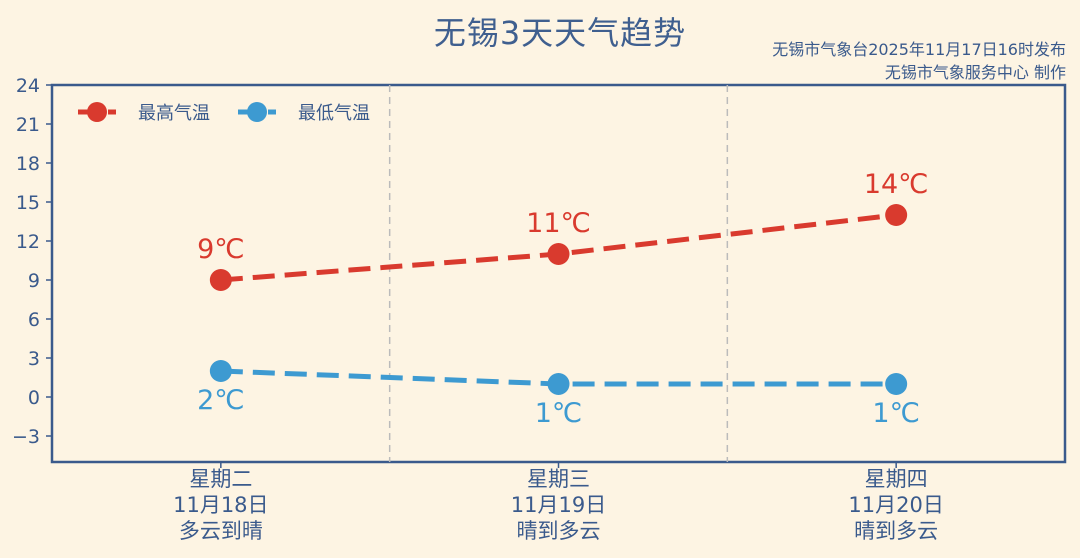  Describe the element at coordinates (558, 223) in the screenshot. I see `data-label: 11℃` at that location.